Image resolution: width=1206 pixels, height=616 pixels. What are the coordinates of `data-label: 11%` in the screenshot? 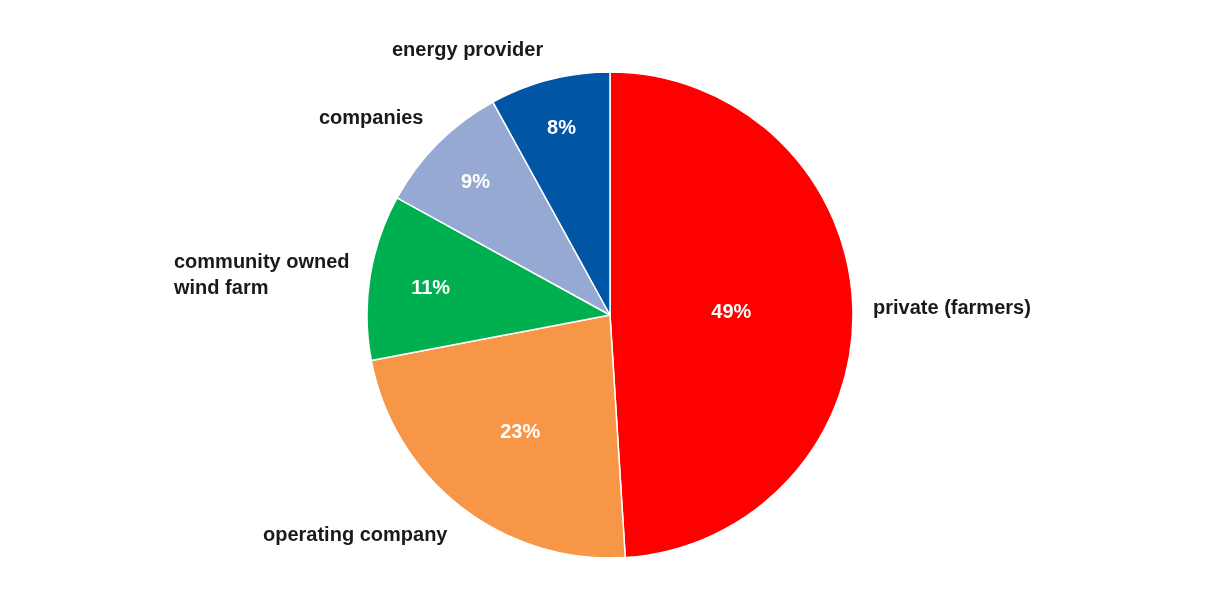 It's located at (431, 286).